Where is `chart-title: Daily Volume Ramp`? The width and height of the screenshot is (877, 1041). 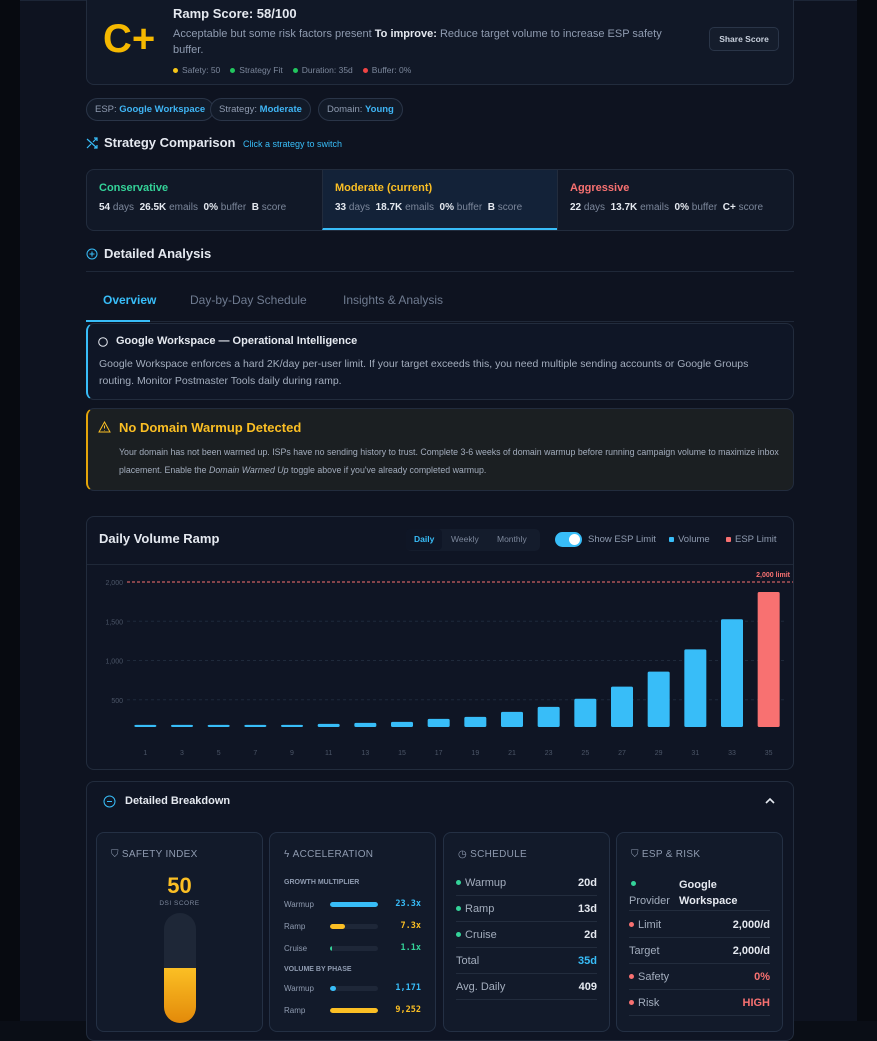
chart-title: Daily Volume Ramp is located at coordinates (159, 538).